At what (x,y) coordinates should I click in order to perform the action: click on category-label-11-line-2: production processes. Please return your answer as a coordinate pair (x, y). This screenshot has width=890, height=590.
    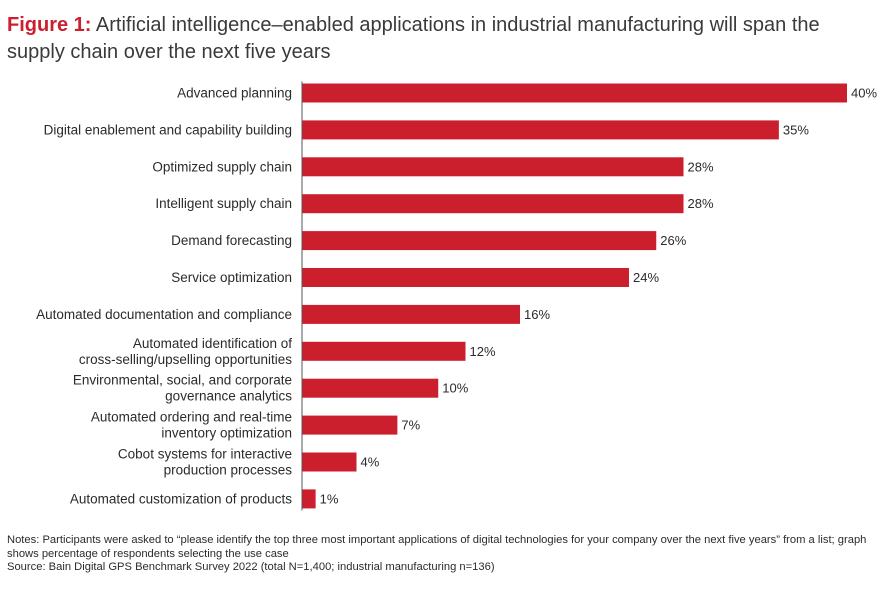
    Looking at the image, I should click on (228, 470).